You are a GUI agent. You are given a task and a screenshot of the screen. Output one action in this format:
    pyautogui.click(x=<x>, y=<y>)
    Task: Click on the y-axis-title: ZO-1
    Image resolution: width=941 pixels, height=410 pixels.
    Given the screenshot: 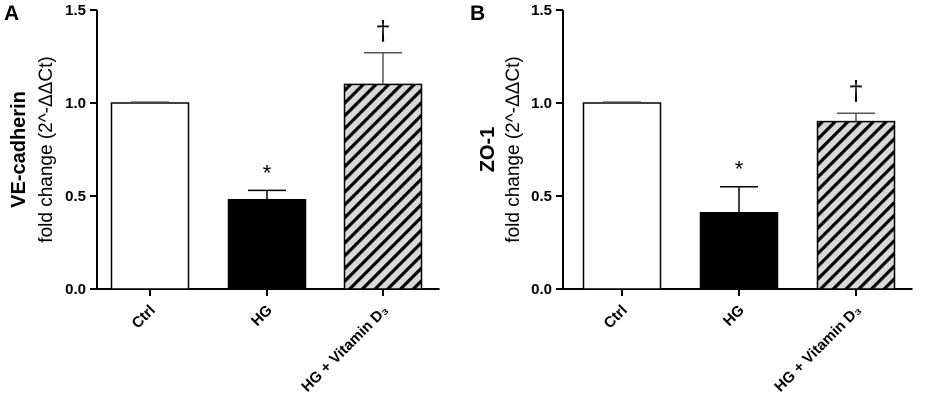 What is the action you would take?
    pyautogui.click(x=488, y=150)
    